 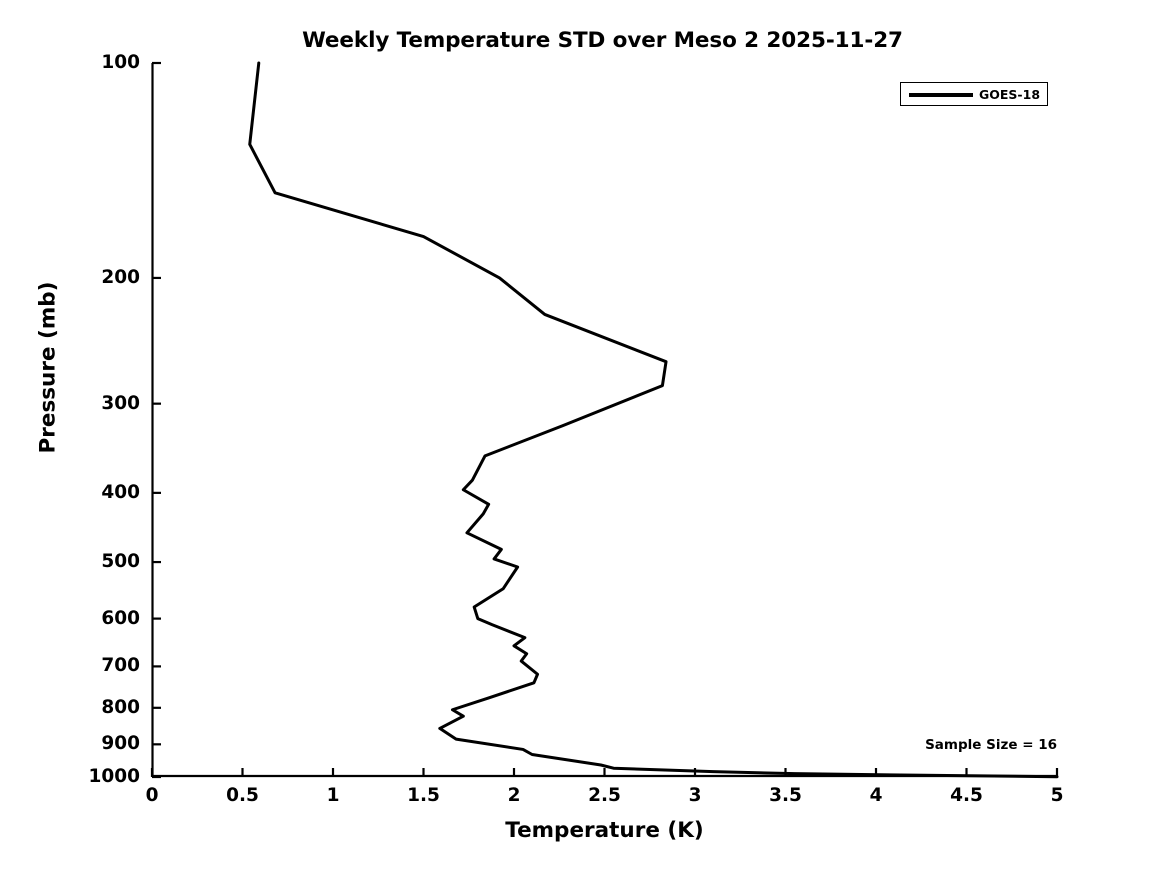 I want to click on x-tick-label: 0, so click(x=152, y=795).